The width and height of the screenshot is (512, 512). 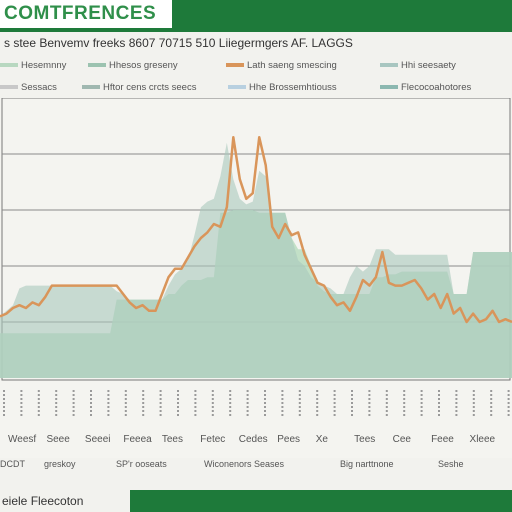 What do you see at coordinates (22, 439) in the screenshot?
I see `x-tick-label: Weesf` at bounding box center [22, 439].